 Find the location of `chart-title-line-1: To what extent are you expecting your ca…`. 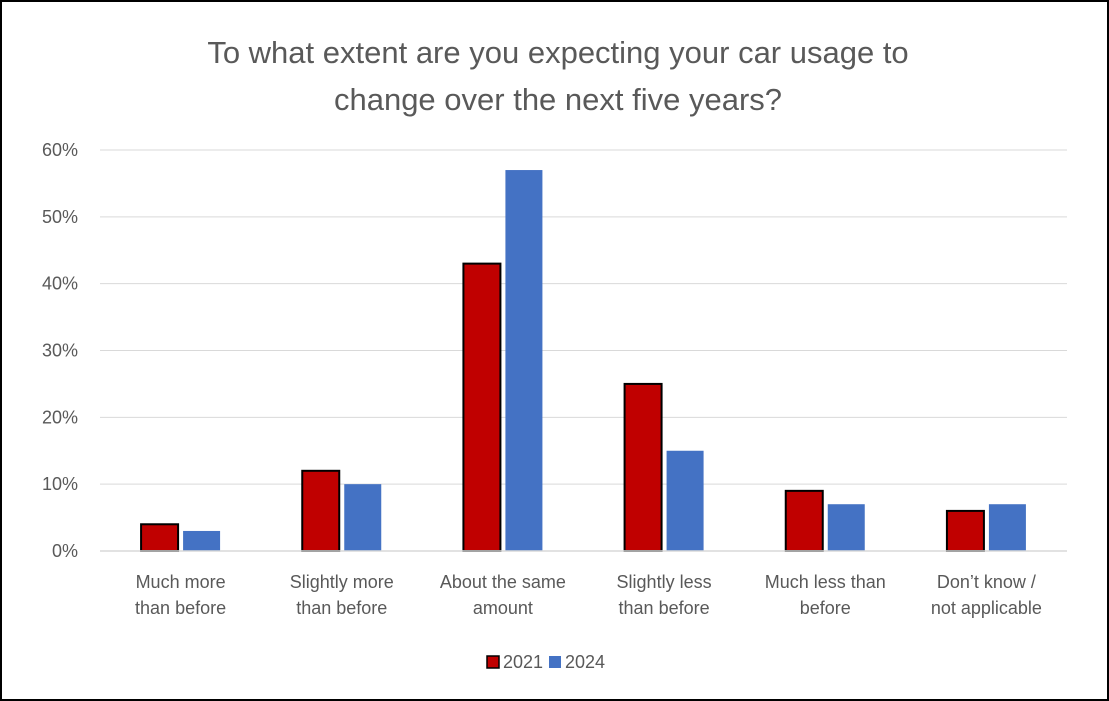

chart-title-line-1: To what extent are you expecting your ca… is located at coordinates (557, 52).